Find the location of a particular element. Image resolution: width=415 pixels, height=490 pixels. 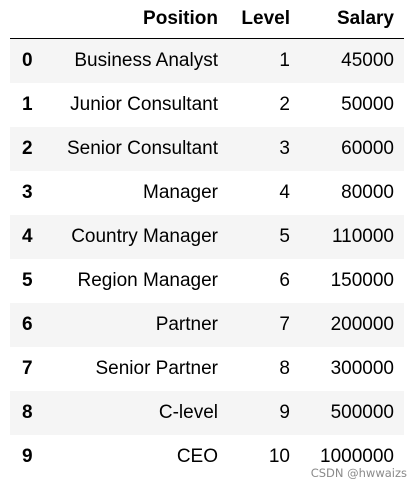

row-index: 6 is located at coordinates (27, 324).